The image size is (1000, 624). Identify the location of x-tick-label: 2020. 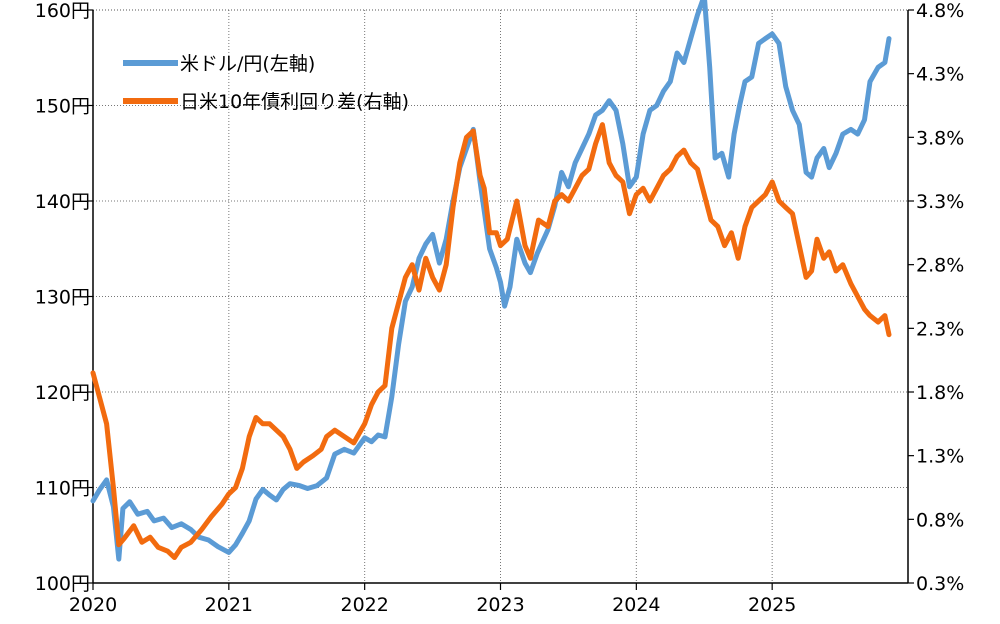
(93, 605).